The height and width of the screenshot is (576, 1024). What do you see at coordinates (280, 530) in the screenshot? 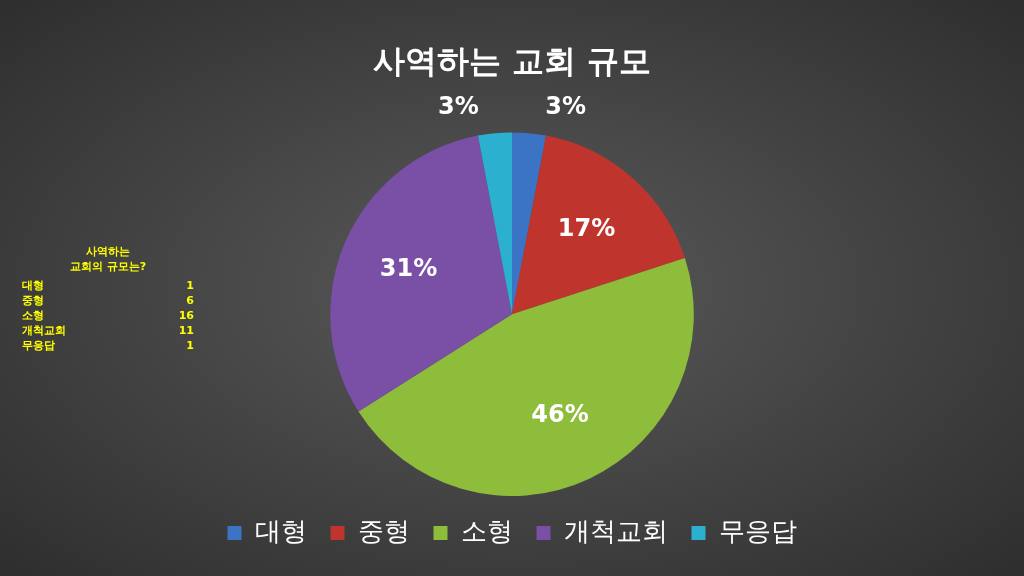
I see `legend-label: 대형` at bounding box center [280, 530].